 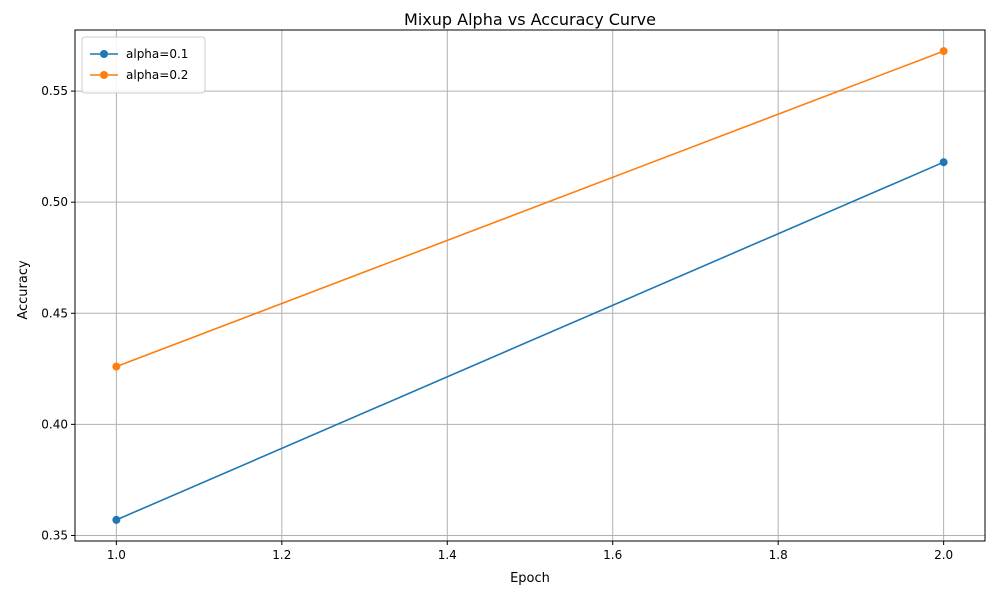 What do you see at coordinates (530, 19) in the screenshot?
I see `chart-title: Mixup Alpha vs Accuracy Curve` at bounding box center [530, 19].